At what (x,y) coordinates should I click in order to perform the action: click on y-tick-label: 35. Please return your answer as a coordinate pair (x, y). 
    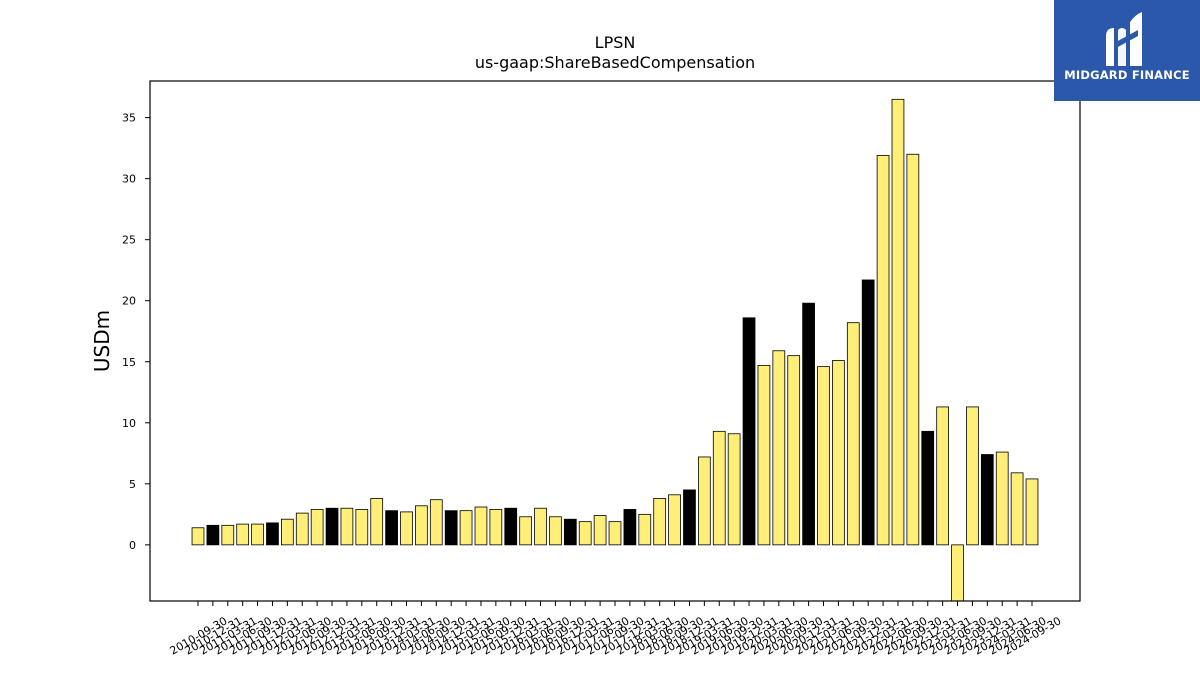
    Looking at the image, I should click on (129, 118).